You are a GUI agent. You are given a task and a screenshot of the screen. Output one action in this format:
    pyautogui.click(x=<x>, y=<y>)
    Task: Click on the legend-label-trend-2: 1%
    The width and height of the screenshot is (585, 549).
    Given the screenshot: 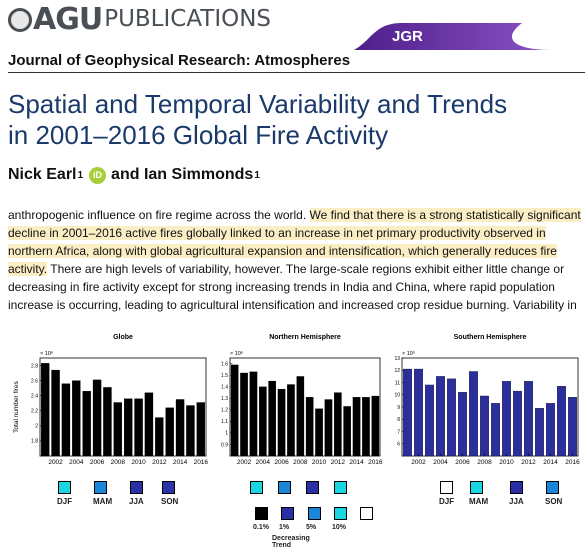 What is the action you would take?
    pyautogui.click(x=284, y=527)
    